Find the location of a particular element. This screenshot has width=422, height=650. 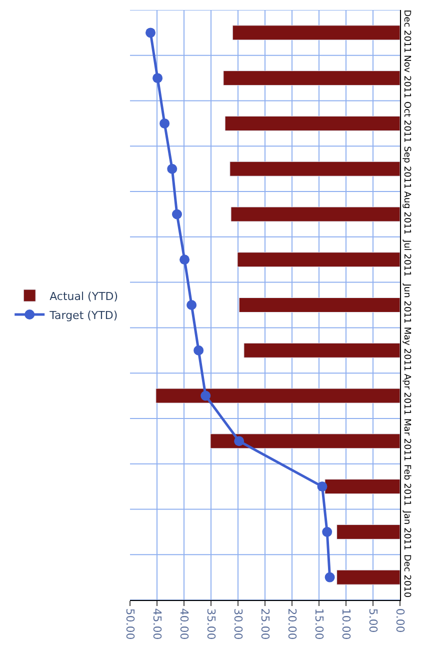

x-tick-label: 10.00 is located at coordinates (345, 624).